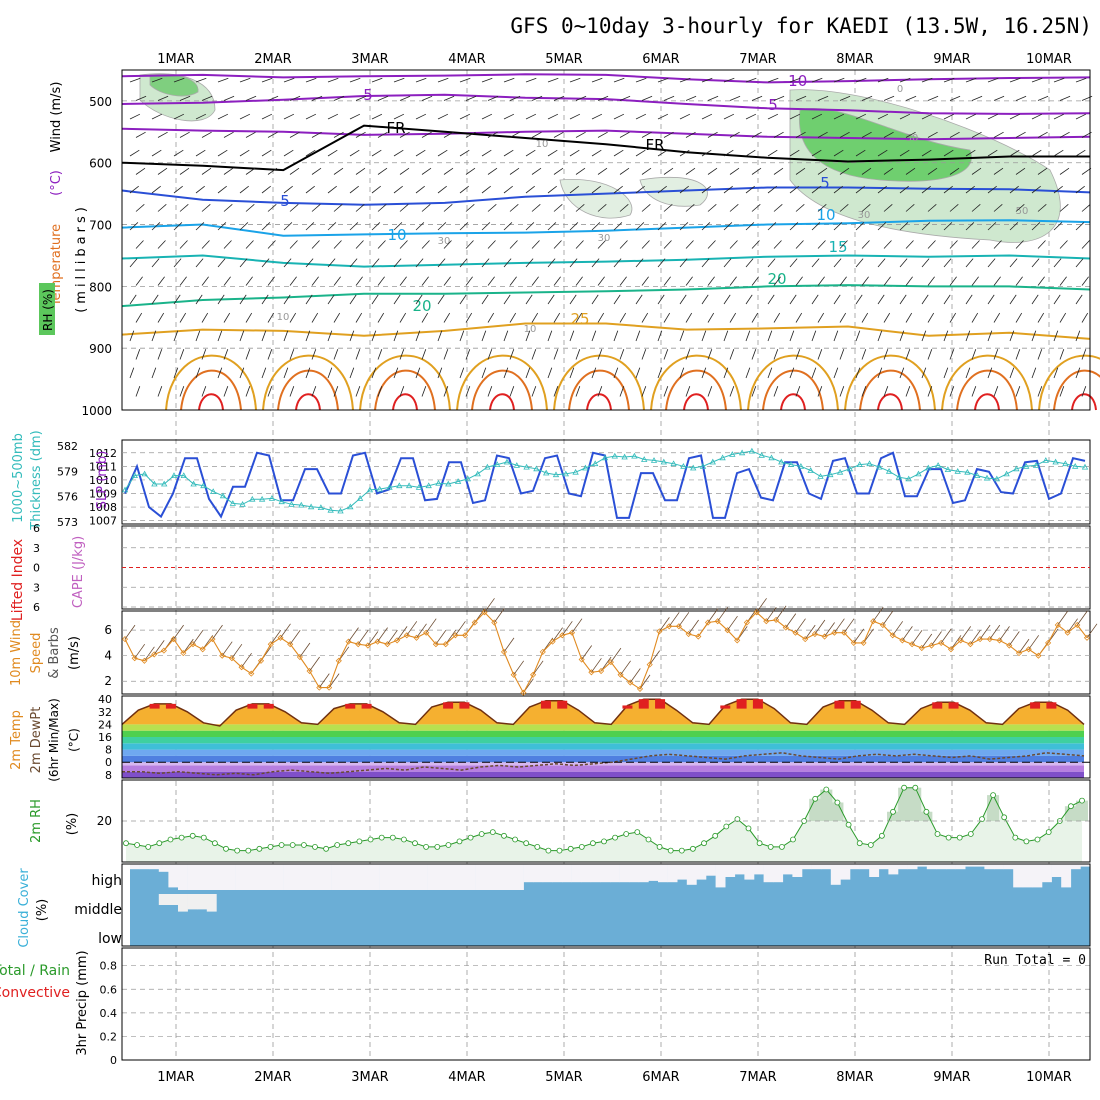  I want to click on ylabel-temp-units: (°C), so click(74, 740).